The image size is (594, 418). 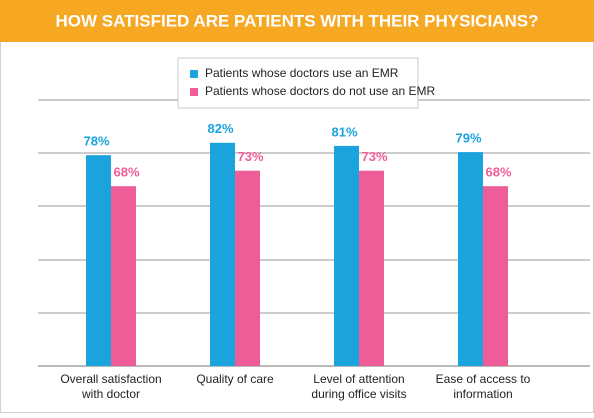 I want to click on x-tick-label: Ease of access to information, so click(x=483, y=386).